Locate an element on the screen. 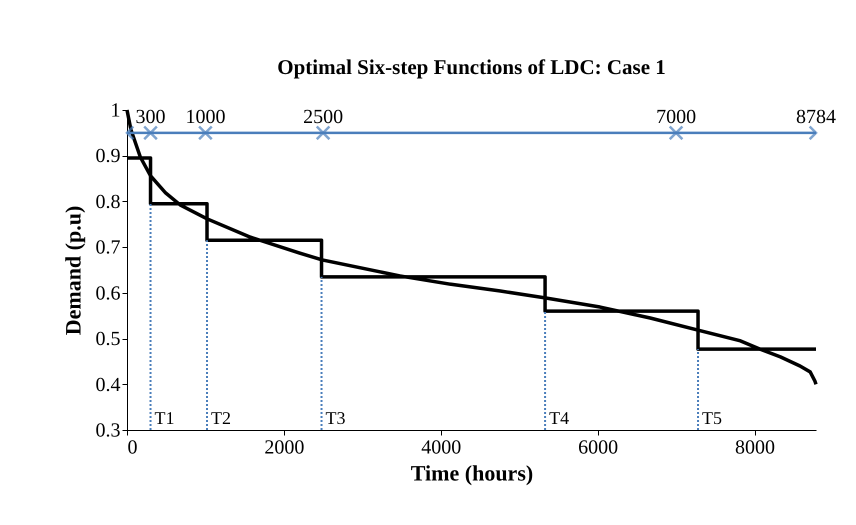 This screenshot has height=525, width=856. chart-title: Optimal Six-step Functions of LDC: Case 1 is located at coordinates (471, 67).